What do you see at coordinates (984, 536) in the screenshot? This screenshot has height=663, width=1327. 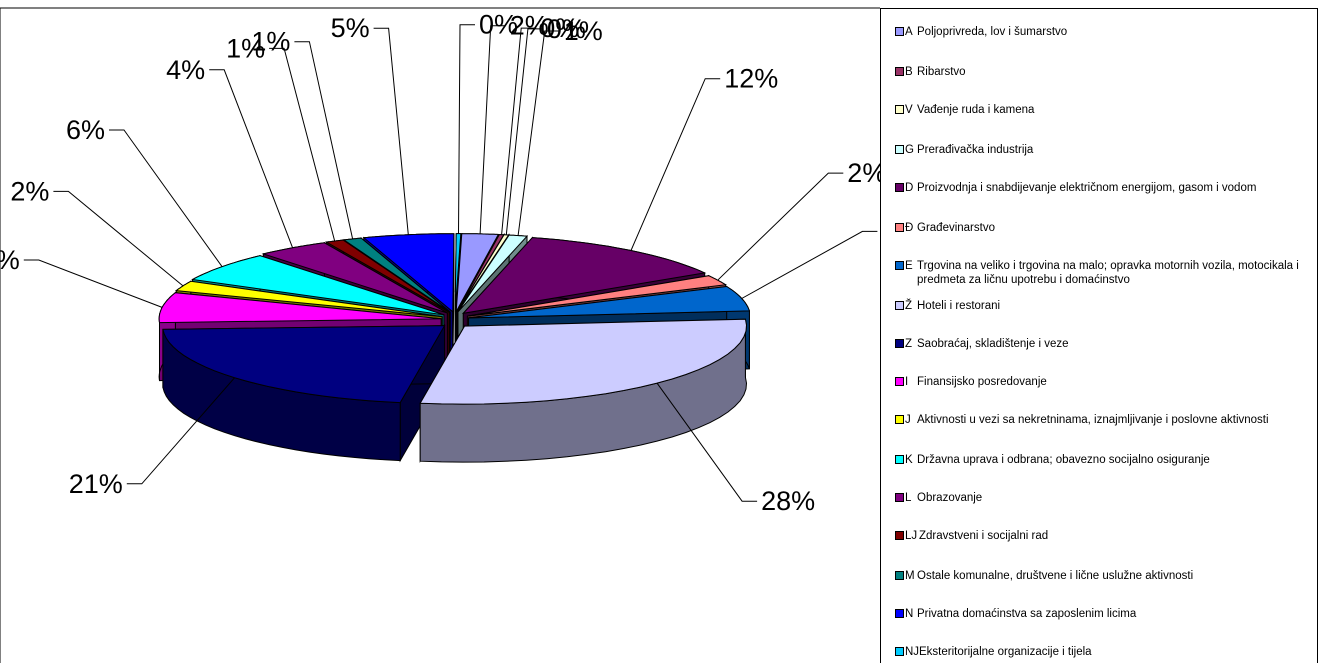 I see `legend-label: Zdravstveni i socijalni rad` at bounding box center [984, 536].